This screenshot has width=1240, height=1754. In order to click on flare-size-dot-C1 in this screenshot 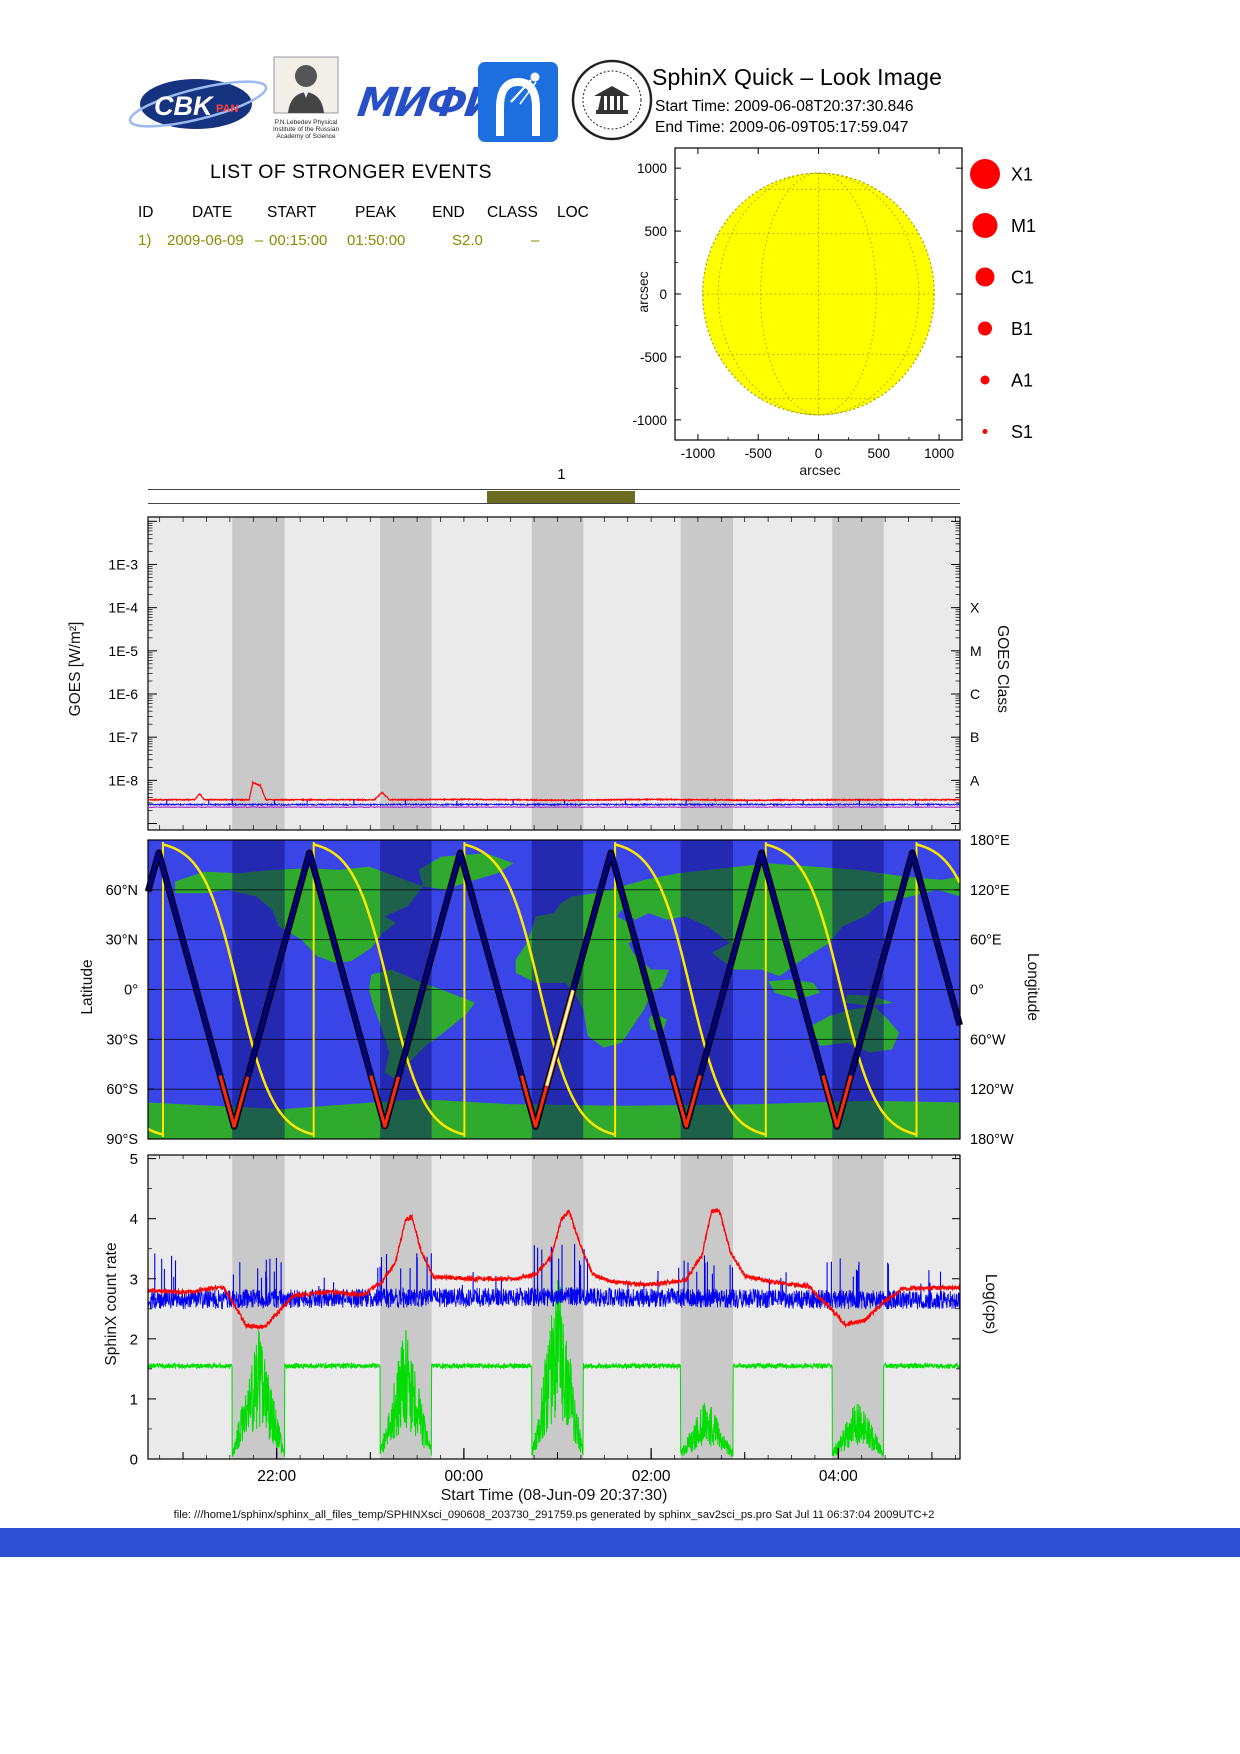, I will do `click(985, 277)`.